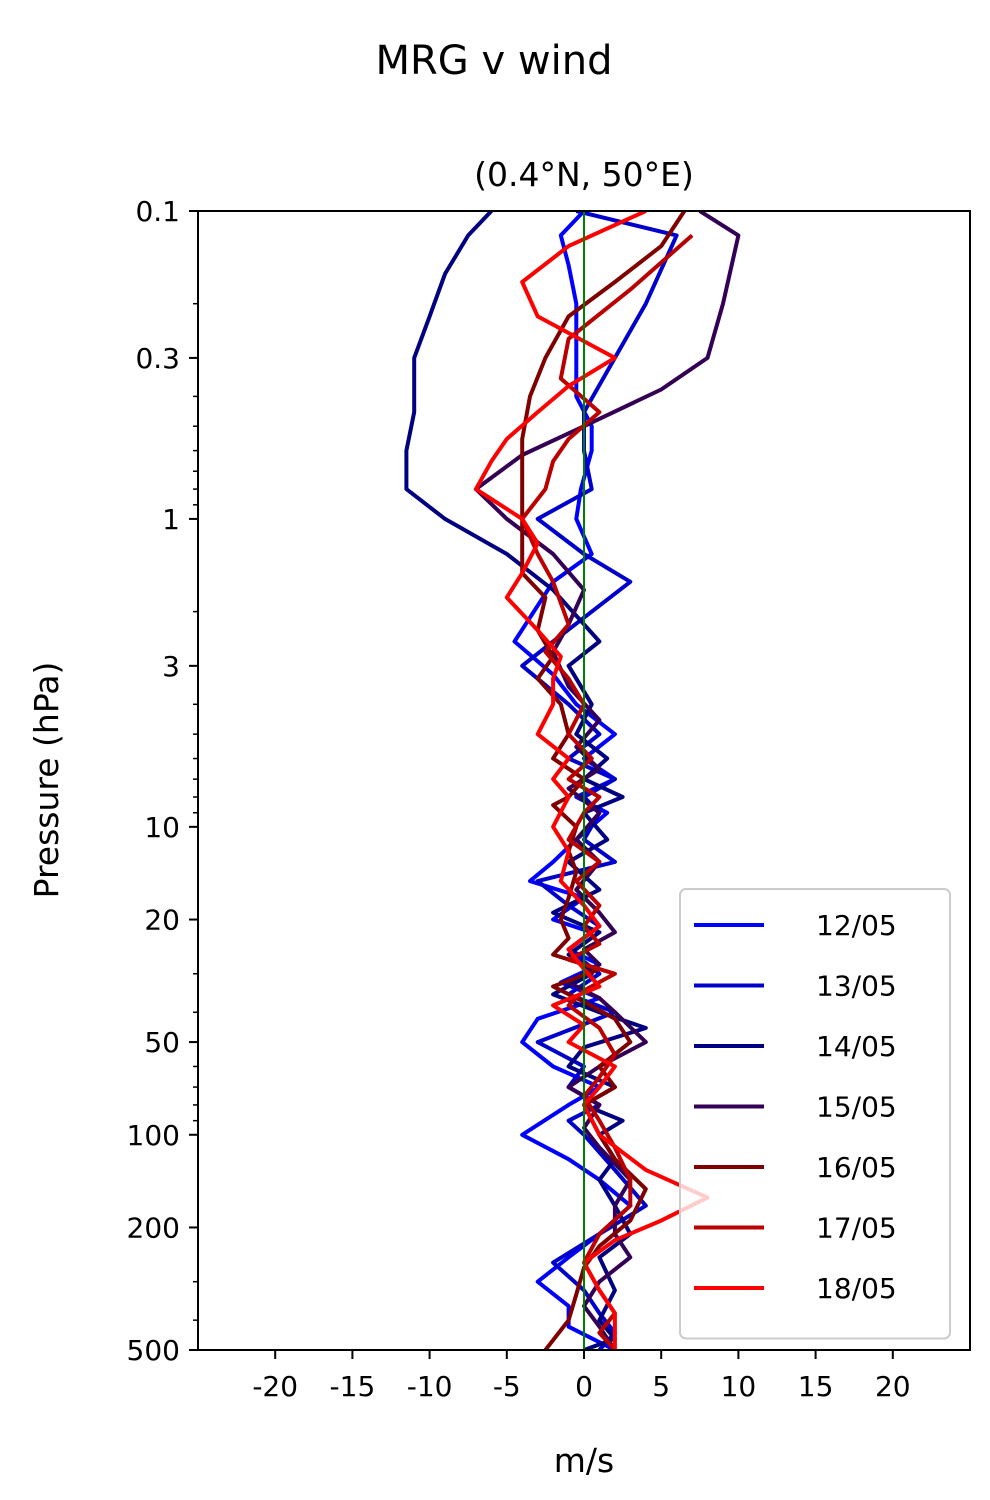 The height and width of the screenshot is (1500, 990). I want to click on x-tick-label: 5, so click(661, 1386).